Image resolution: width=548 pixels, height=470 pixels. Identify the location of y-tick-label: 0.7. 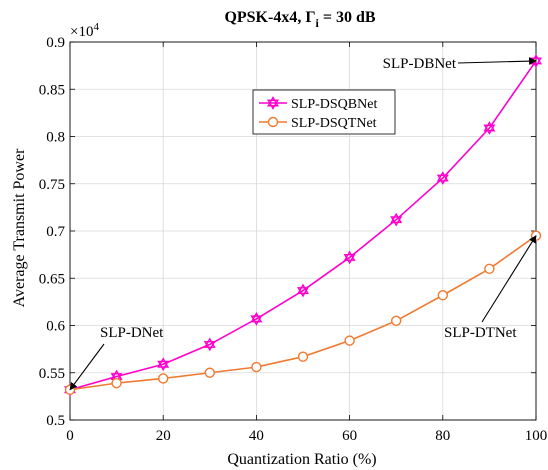
(55, 232).